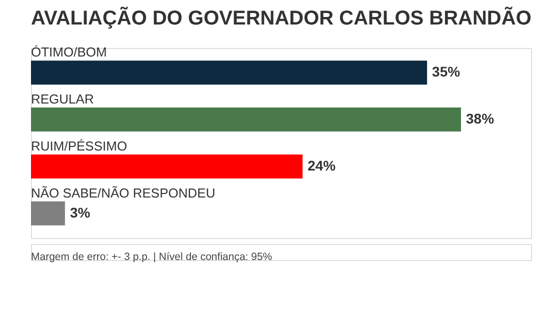  What do you see at coordinates (123, 192) in the screenshot?
I see `y-tick-label: NÃO SABE/NÃO RESPONDEU` at bounding box center [123, 192].